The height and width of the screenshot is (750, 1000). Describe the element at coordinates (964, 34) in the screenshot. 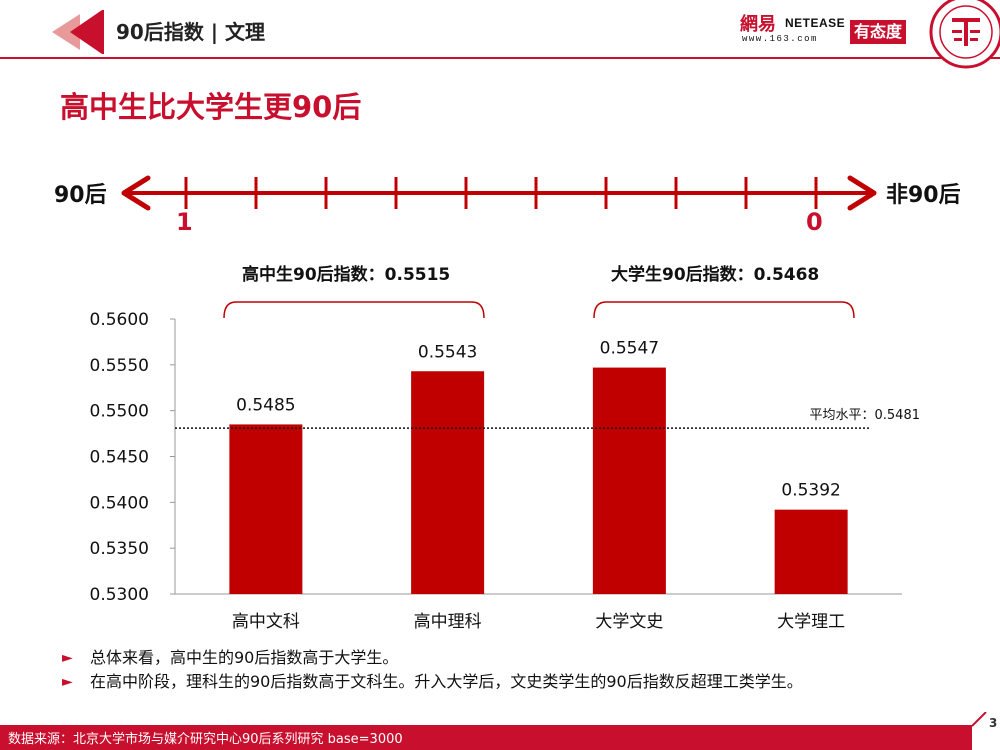

I see `pku-seal-icon` at that location.